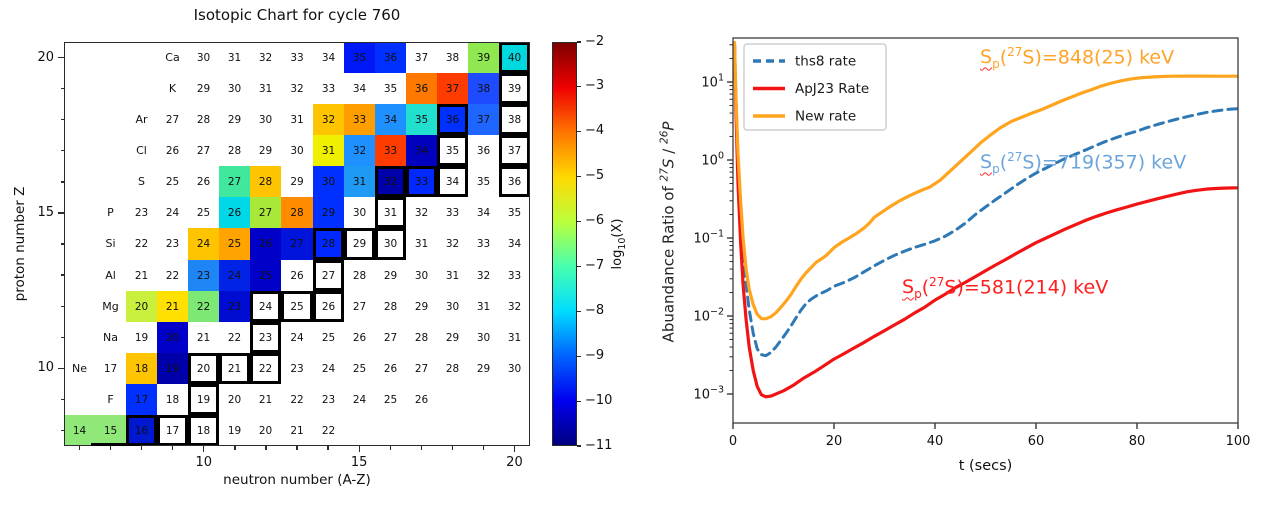 This screenshot has width=1267, height=508. I want to click on y-tick-label: 15, so click(45, 212).